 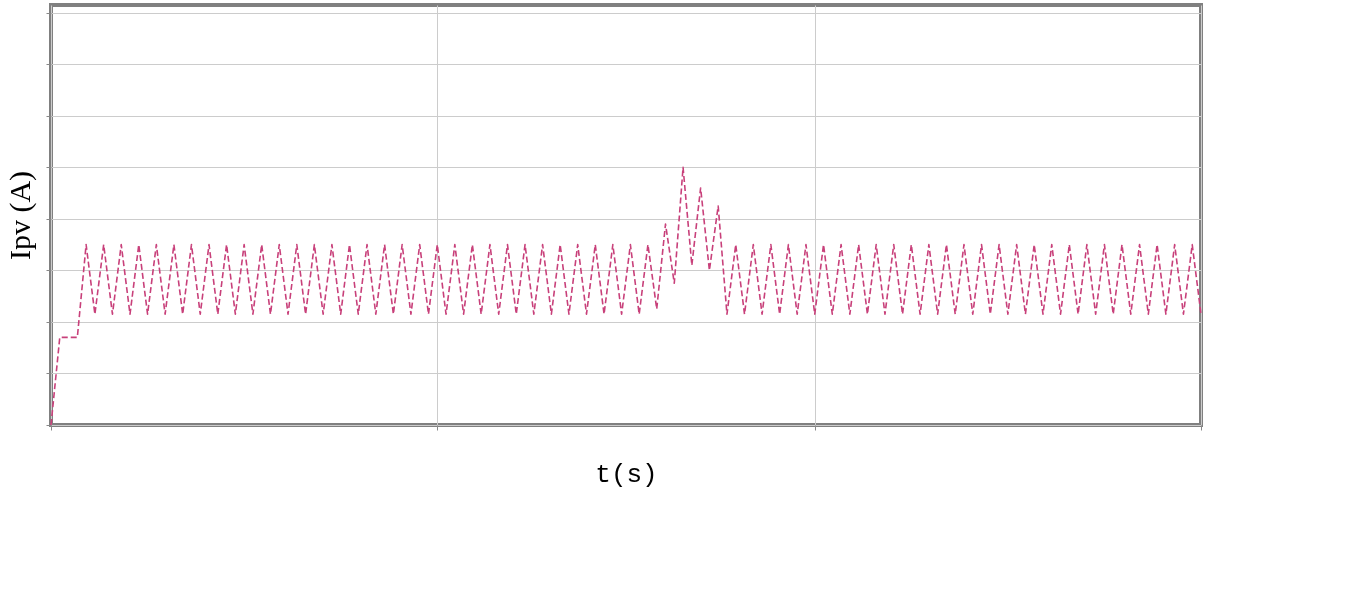 I want to click on x-axis-title: t(s), so click(x=626, y=475).